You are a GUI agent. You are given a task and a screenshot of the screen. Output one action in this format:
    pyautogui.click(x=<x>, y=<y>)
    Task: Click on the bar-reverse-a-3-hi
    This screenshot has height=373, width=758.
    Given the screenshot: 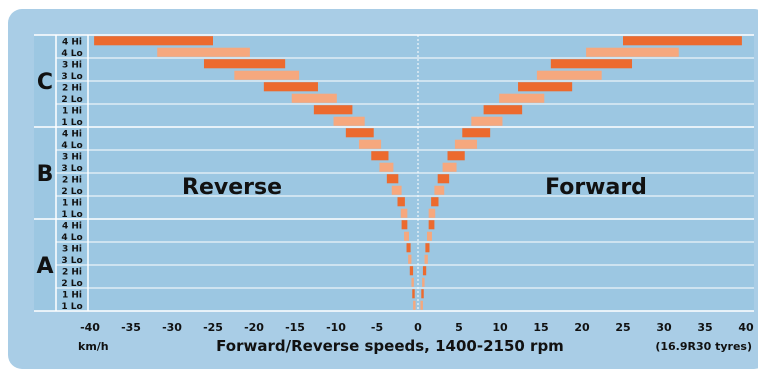 What is the action you would take?
    pyautogui.click(x=408, y=248)
    